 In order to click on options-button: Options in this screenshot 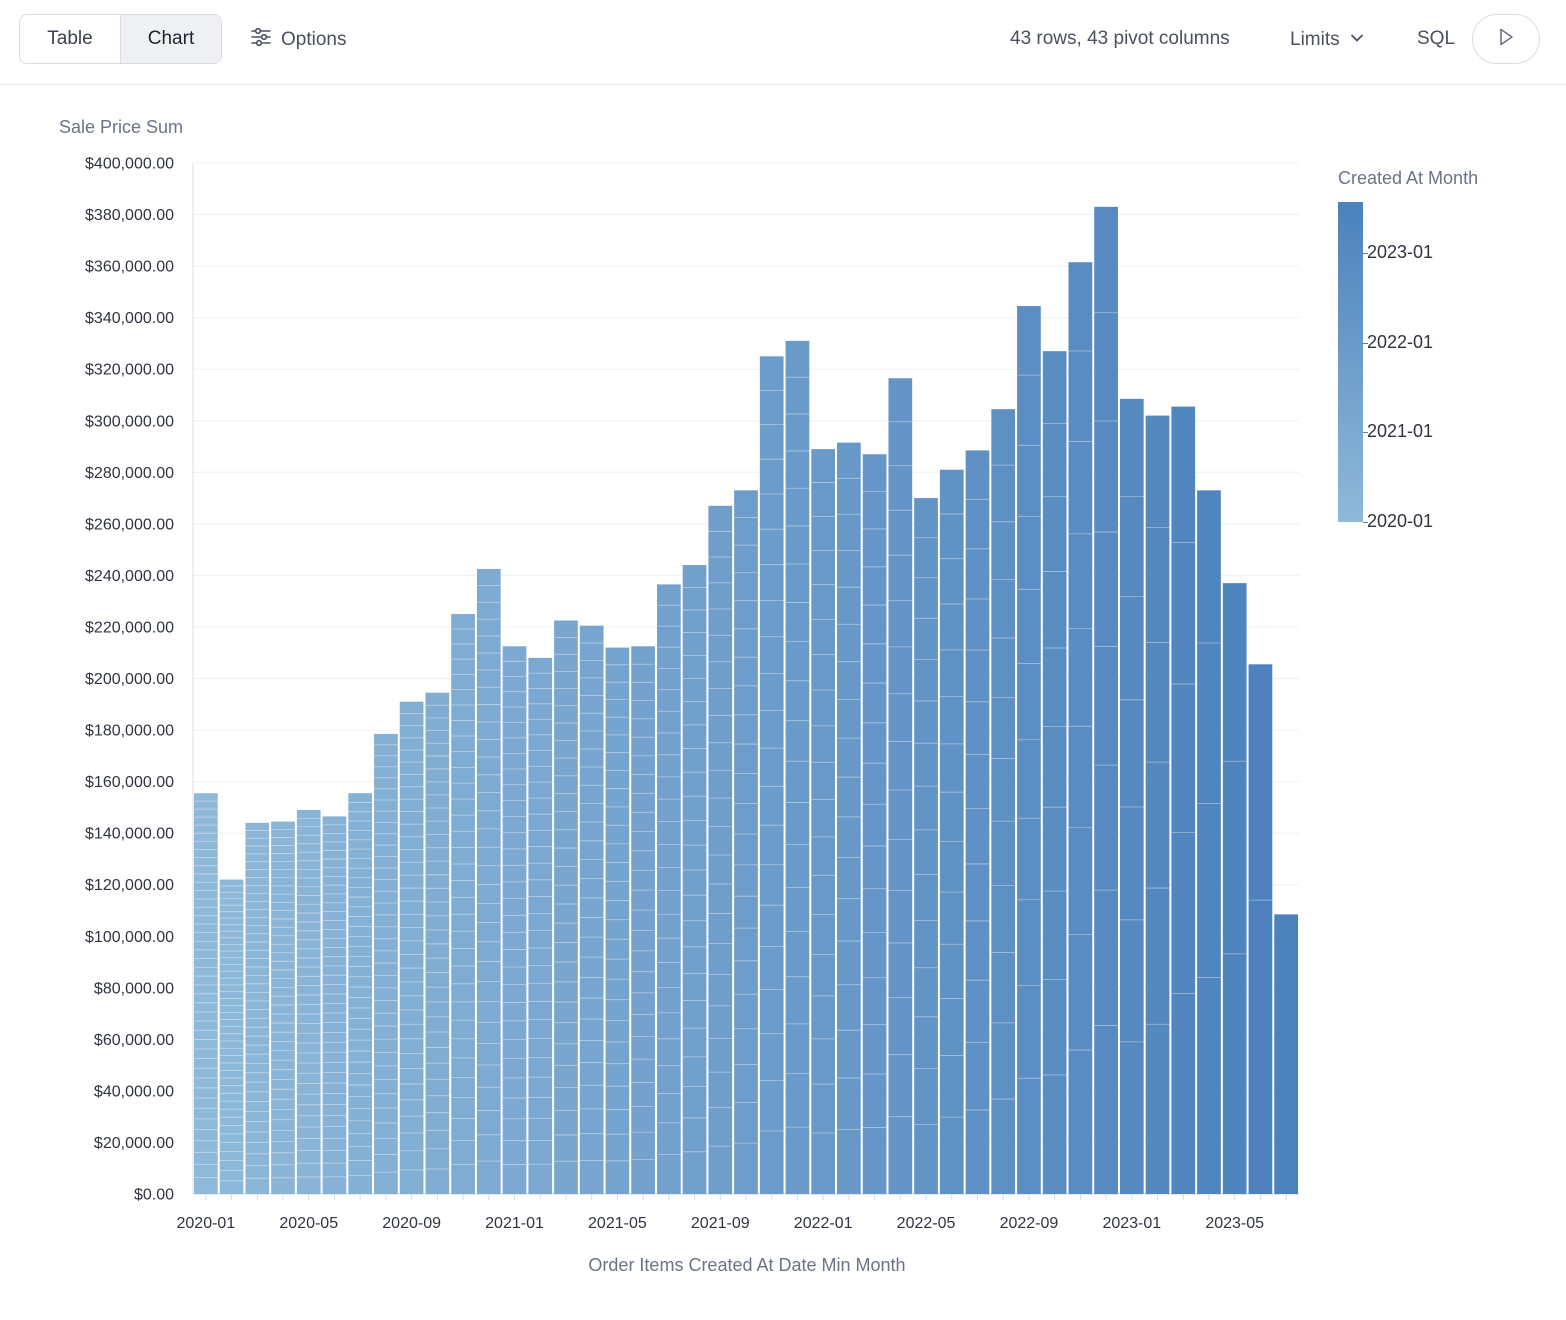, I will do `click(298, 40)`.